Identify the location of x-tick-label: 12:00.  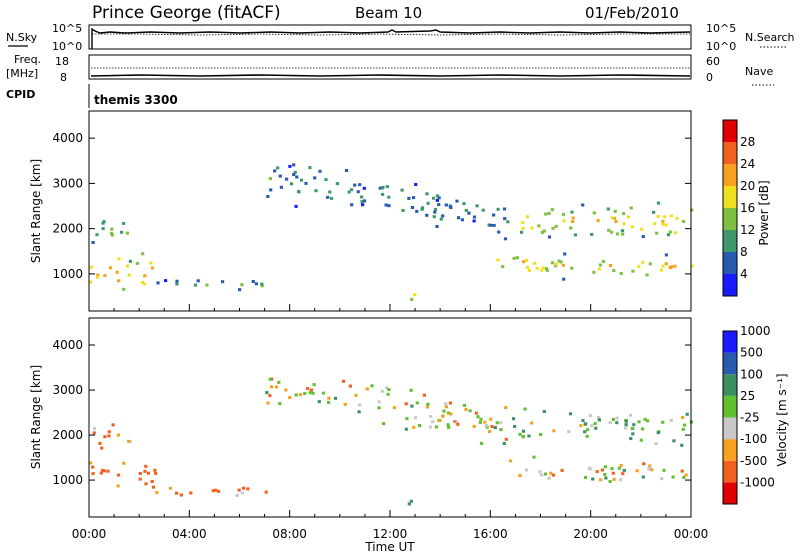
(390, 534).